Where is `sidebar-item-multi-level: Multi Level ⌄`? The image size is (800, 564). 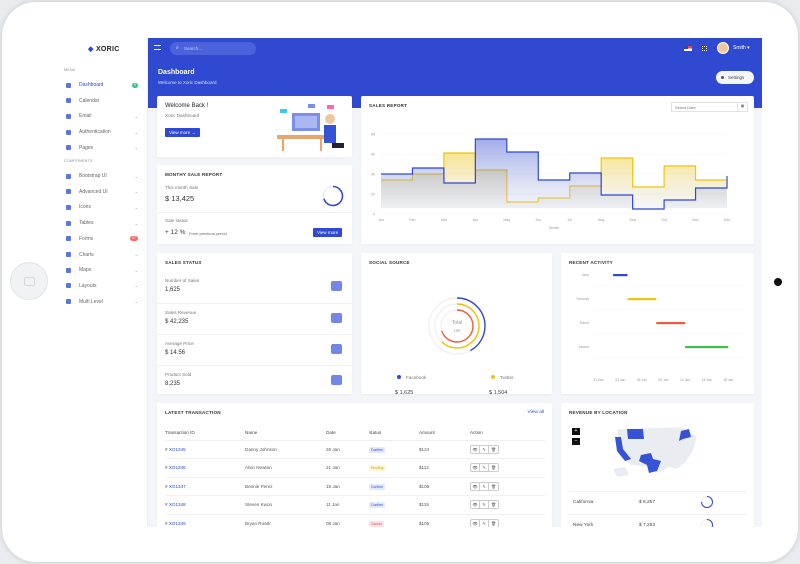 sidebar-item-multi-level: Multi Level ⌄ is located at coordinates (105, 302).